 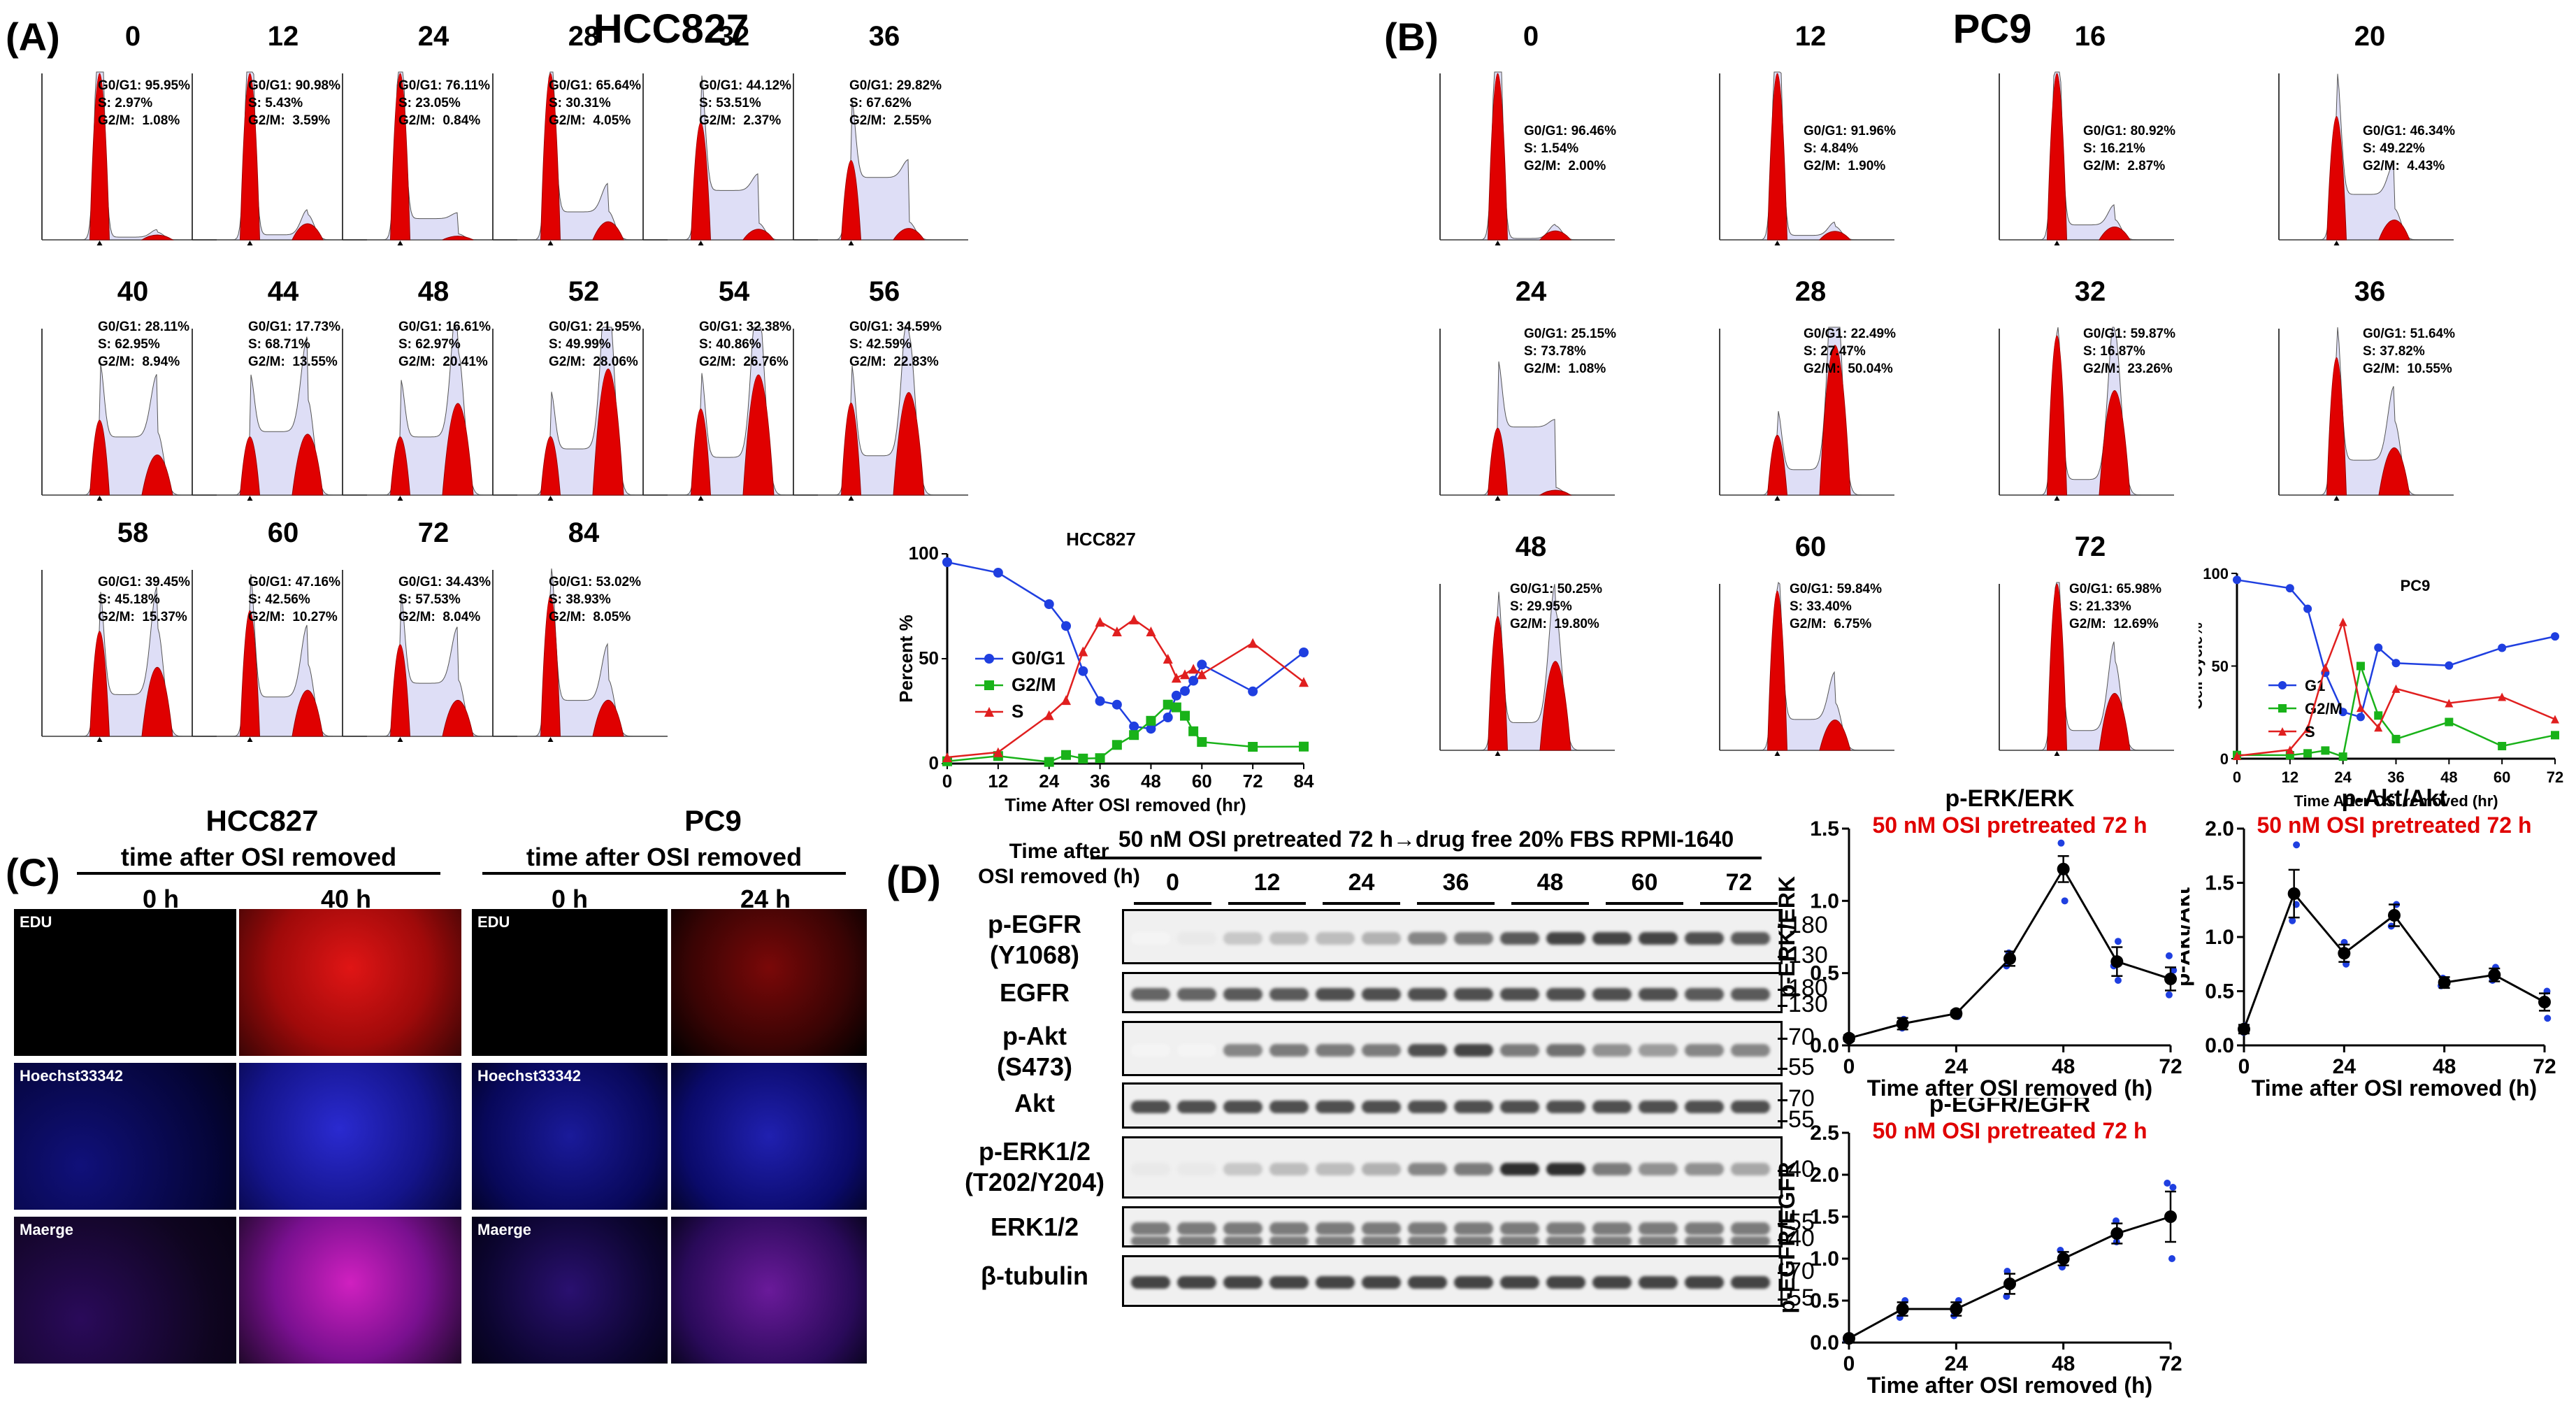 What do you see at coordinates (1034, 940) in the screenshot?
I see `wb-protein-label: p-EGFR (Y1068)` at bounding box center [1034, 940].